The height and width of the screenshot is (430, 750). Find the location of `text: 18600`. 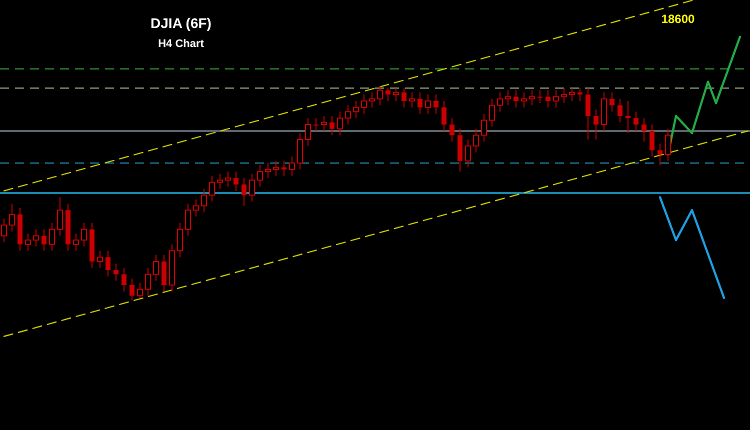

text: 18600 is located at coordinates (678, 19).